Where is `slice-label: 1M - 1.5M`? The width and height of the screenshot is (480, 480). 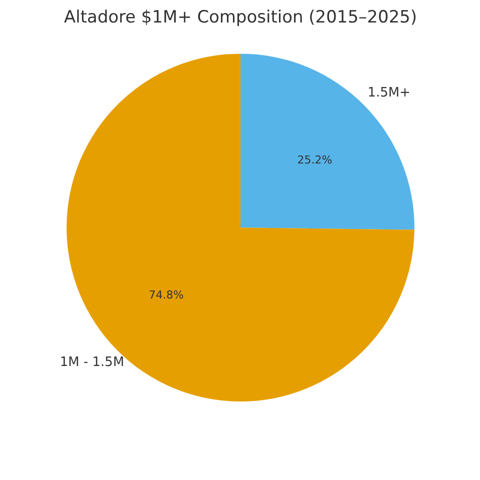
slice-label: 1M - 1.5M is located at coordinates (92, 362).